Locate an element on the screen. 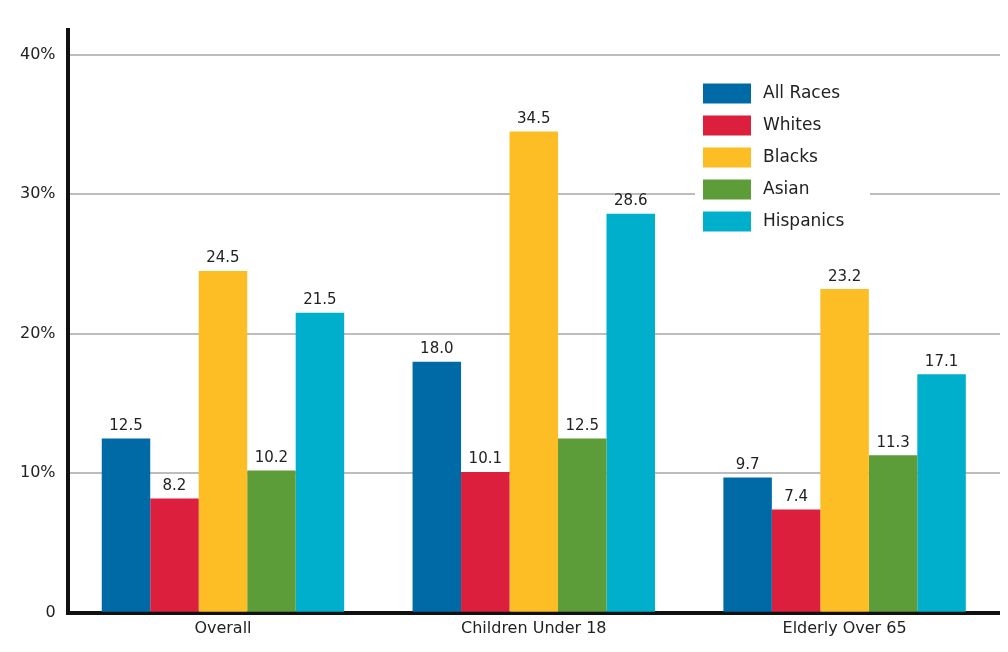 The width and height of the screenshot is (1008, 652). data-label: 18.0 is located at coordinates (437, 348).